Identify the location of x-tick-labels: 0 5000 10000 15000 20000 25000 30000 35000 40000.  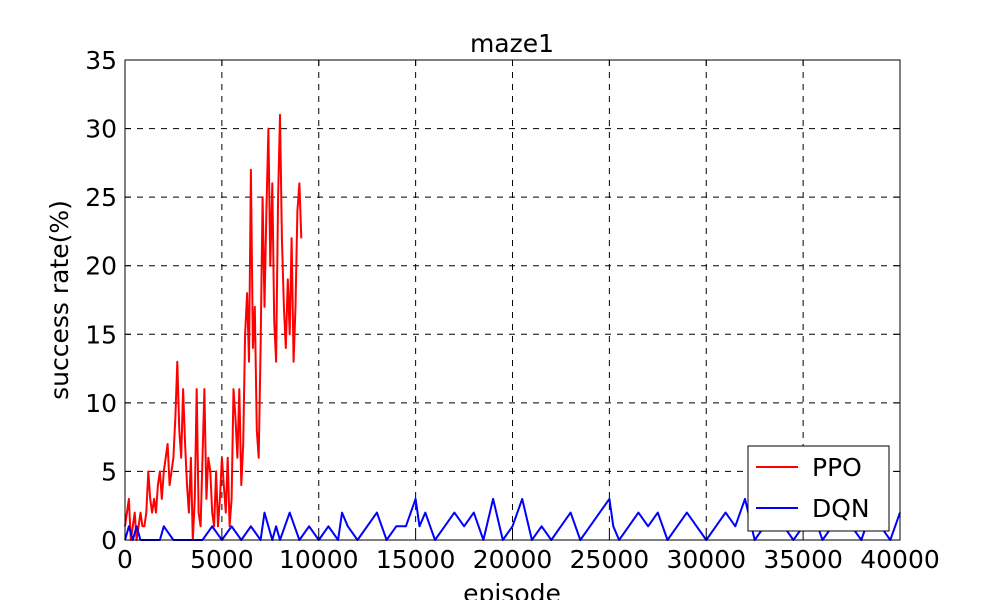
(528, 559).